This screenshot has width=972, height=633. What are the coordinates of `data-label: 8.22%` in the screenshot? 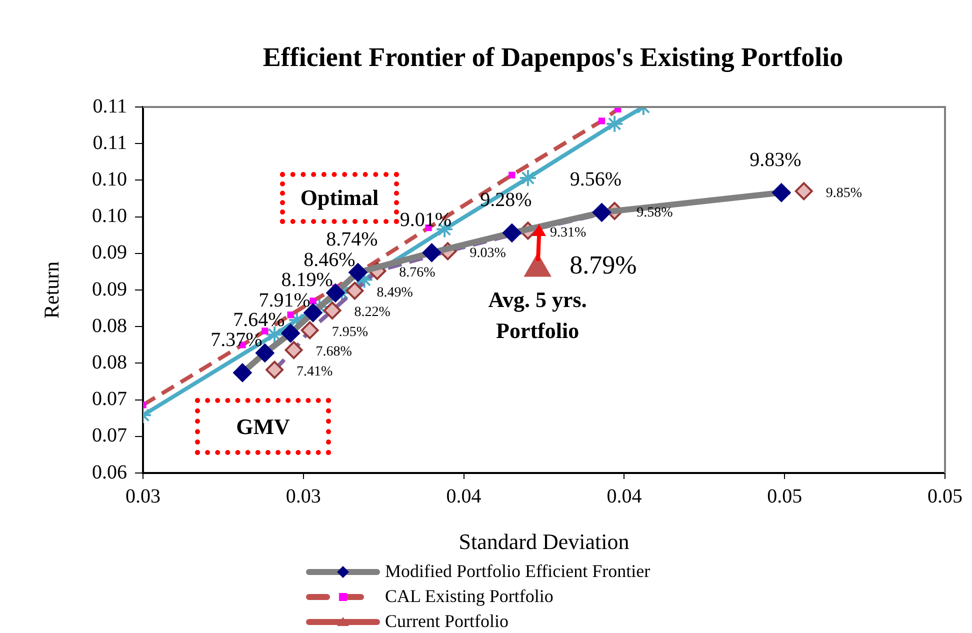 It's located at (372, 312).